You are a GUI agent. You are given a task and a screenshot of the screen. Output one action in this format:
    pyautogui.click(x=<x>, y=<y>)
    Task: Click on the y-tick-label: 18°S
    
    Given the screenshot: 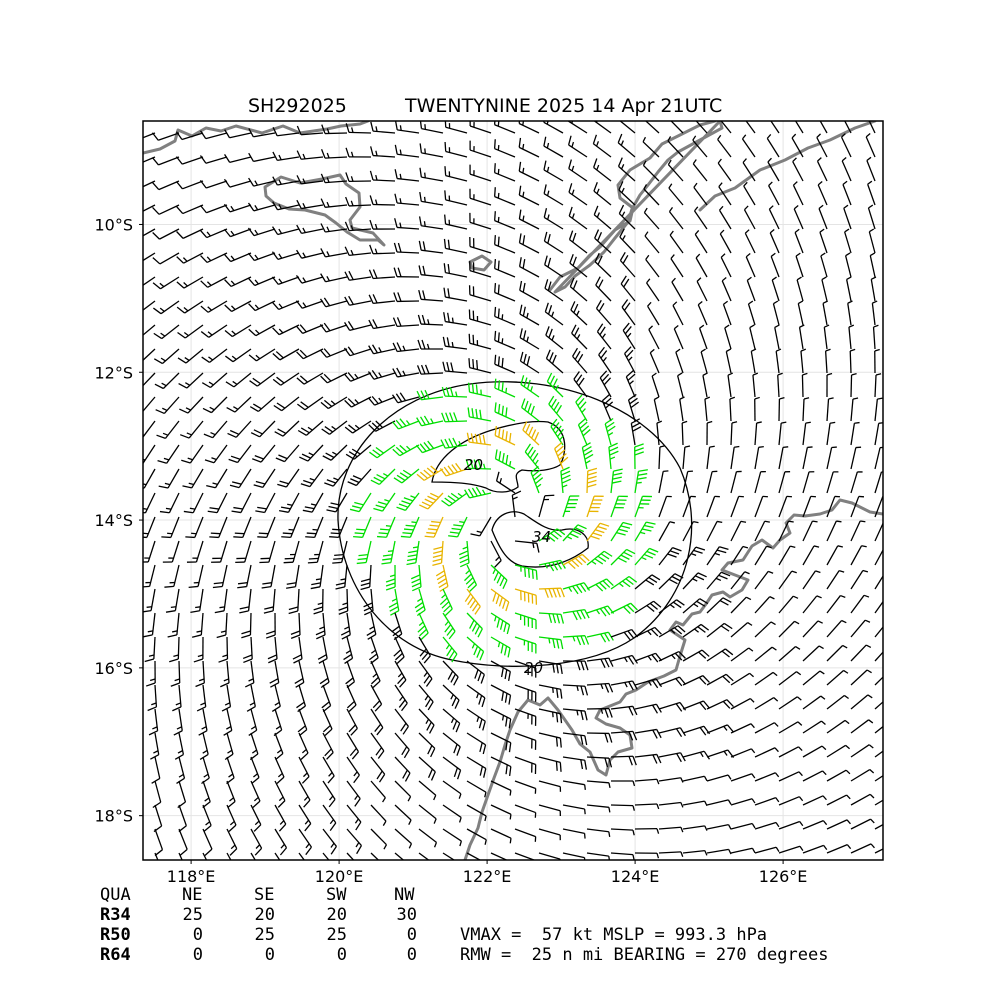 What is the action you would take?
    pyautogui.click(x=113, y=816)
    